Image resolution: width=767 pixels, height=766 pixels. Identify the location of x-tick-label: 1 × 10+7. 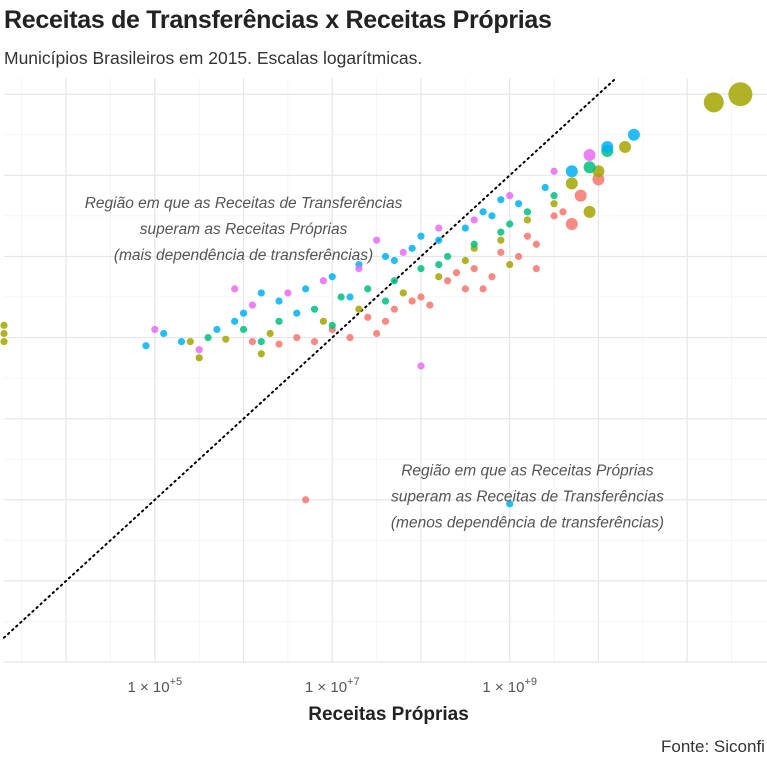
(332, 686).